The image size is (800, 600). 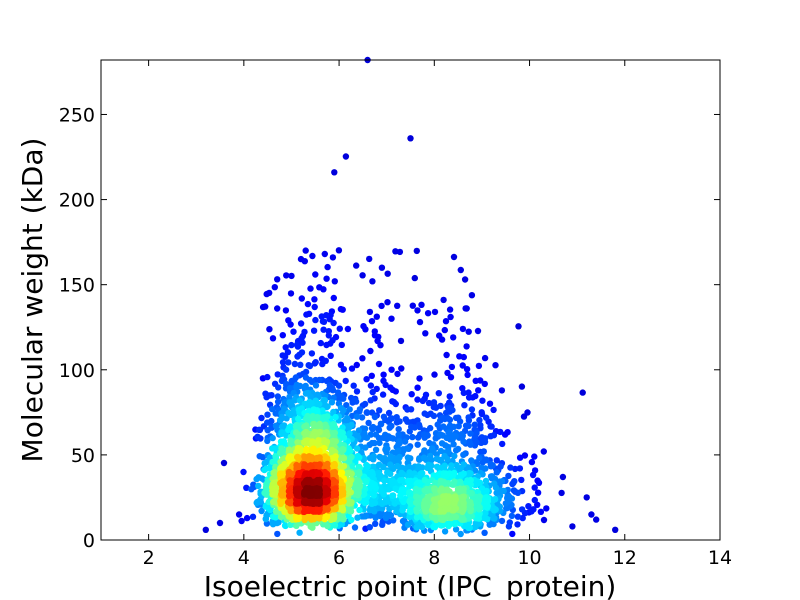 What do you see at coordinates (434, 558) in the screenshot?
I see `x-tick-label: 8` at bounding box center [434, 558].